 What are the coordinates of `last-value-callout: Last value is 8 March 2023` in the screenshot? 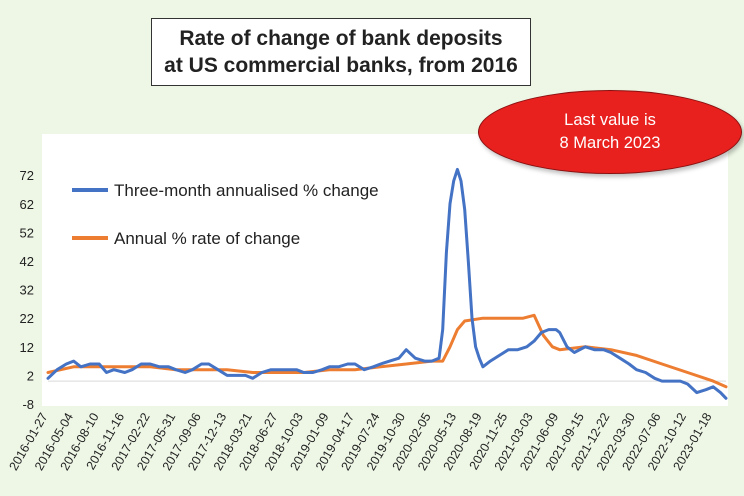 It's located at (610, 132).